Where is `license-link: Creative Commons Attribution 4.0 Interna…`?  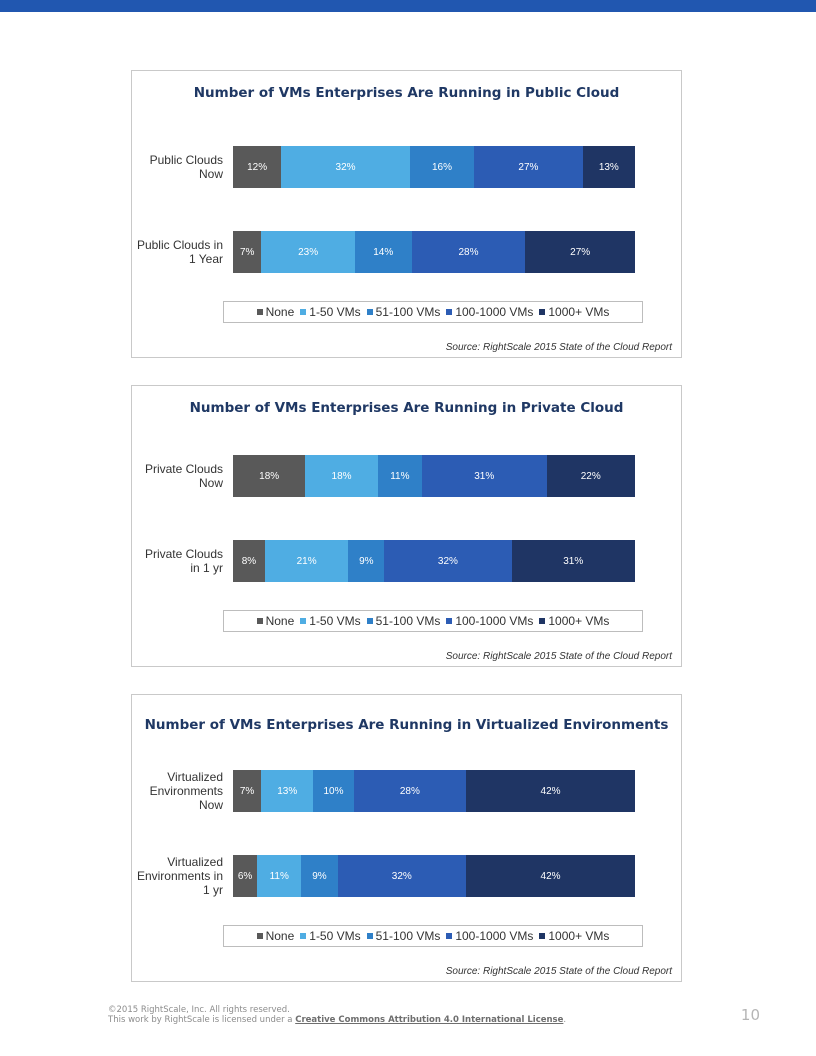 license-link: Creative Commons Attribution 4.0 Interna… is located at coordinates (429, 1020).